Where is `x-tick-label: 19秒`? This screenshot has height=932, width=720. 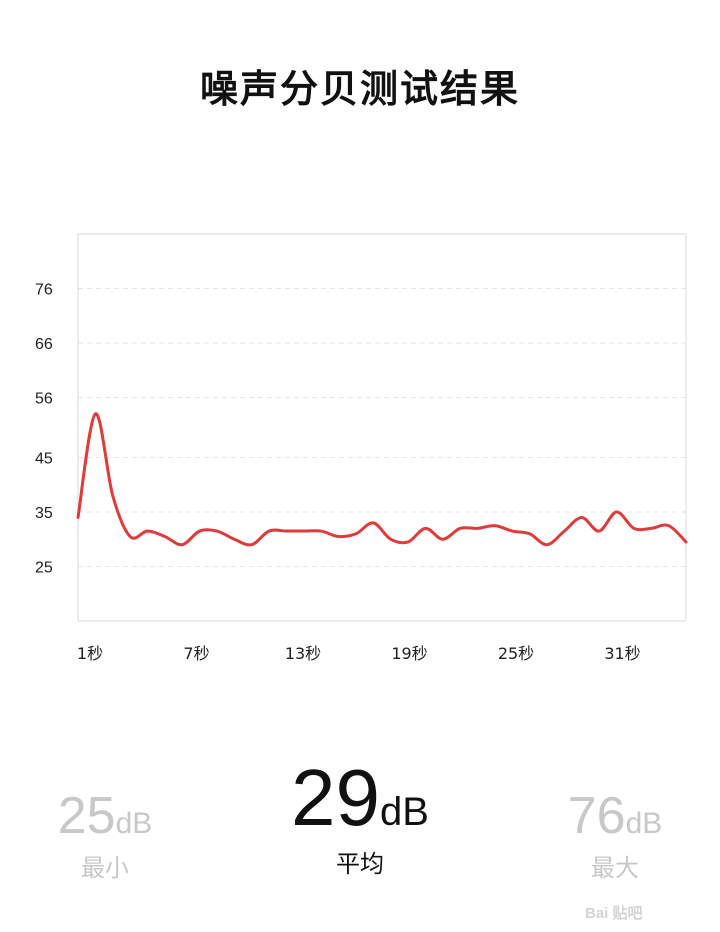
x-tick-label: 19秒 is located at coordinates (409, 653).